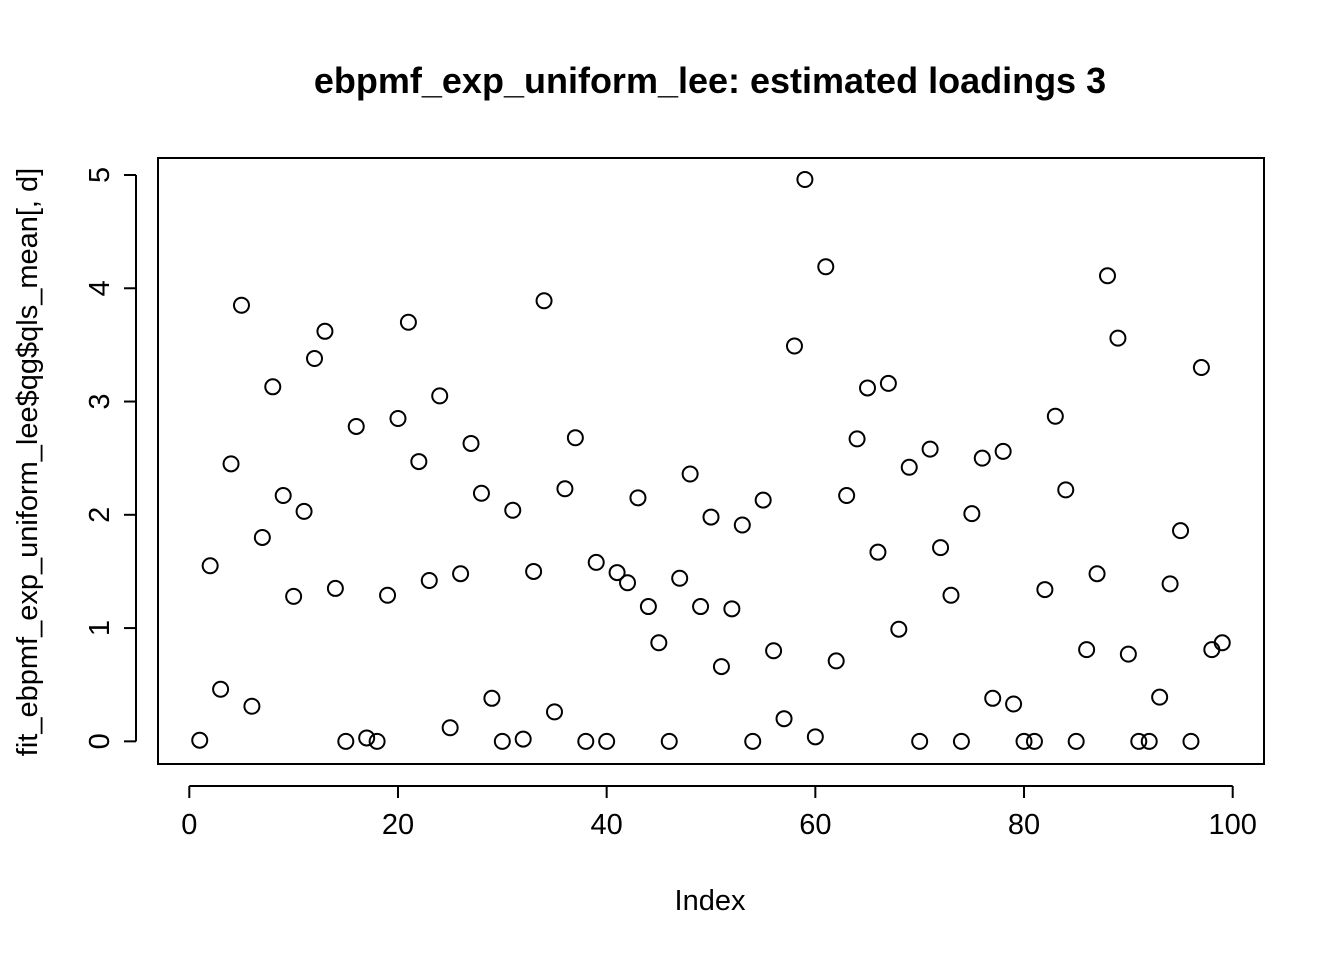 This screenshot has width=1344, height=960. Describe the element at coordinates (710, 901) in the screenshot. I see `x-axis-label: Index` at that location.